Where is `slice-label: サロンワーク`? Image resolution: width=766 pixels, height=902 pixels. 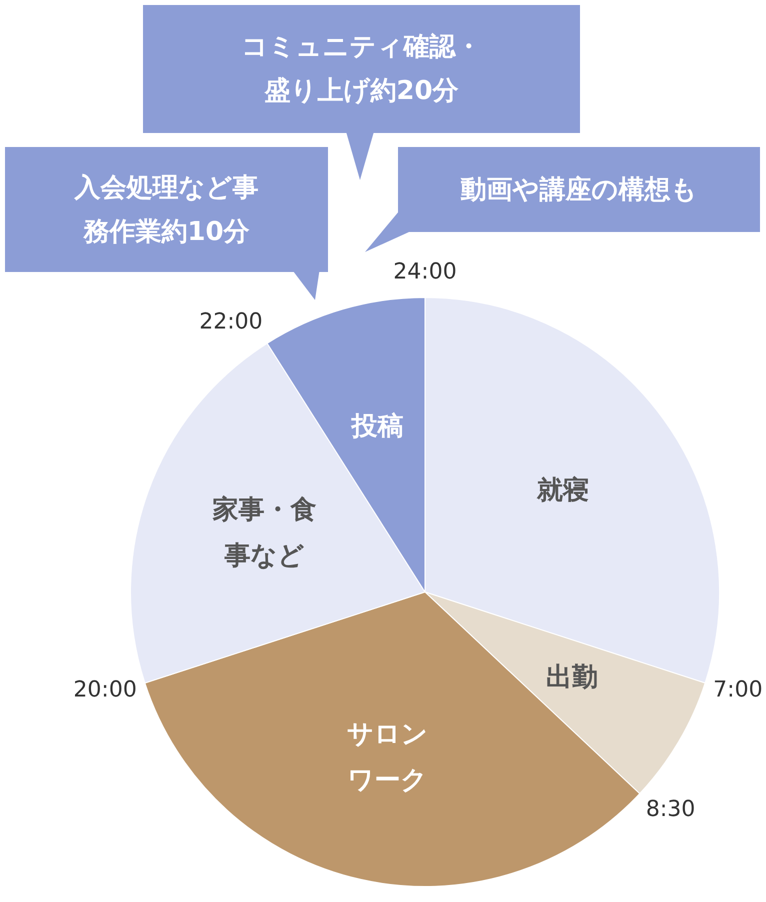
slice-label: サロンワーク is located at coordinates (387, 757).